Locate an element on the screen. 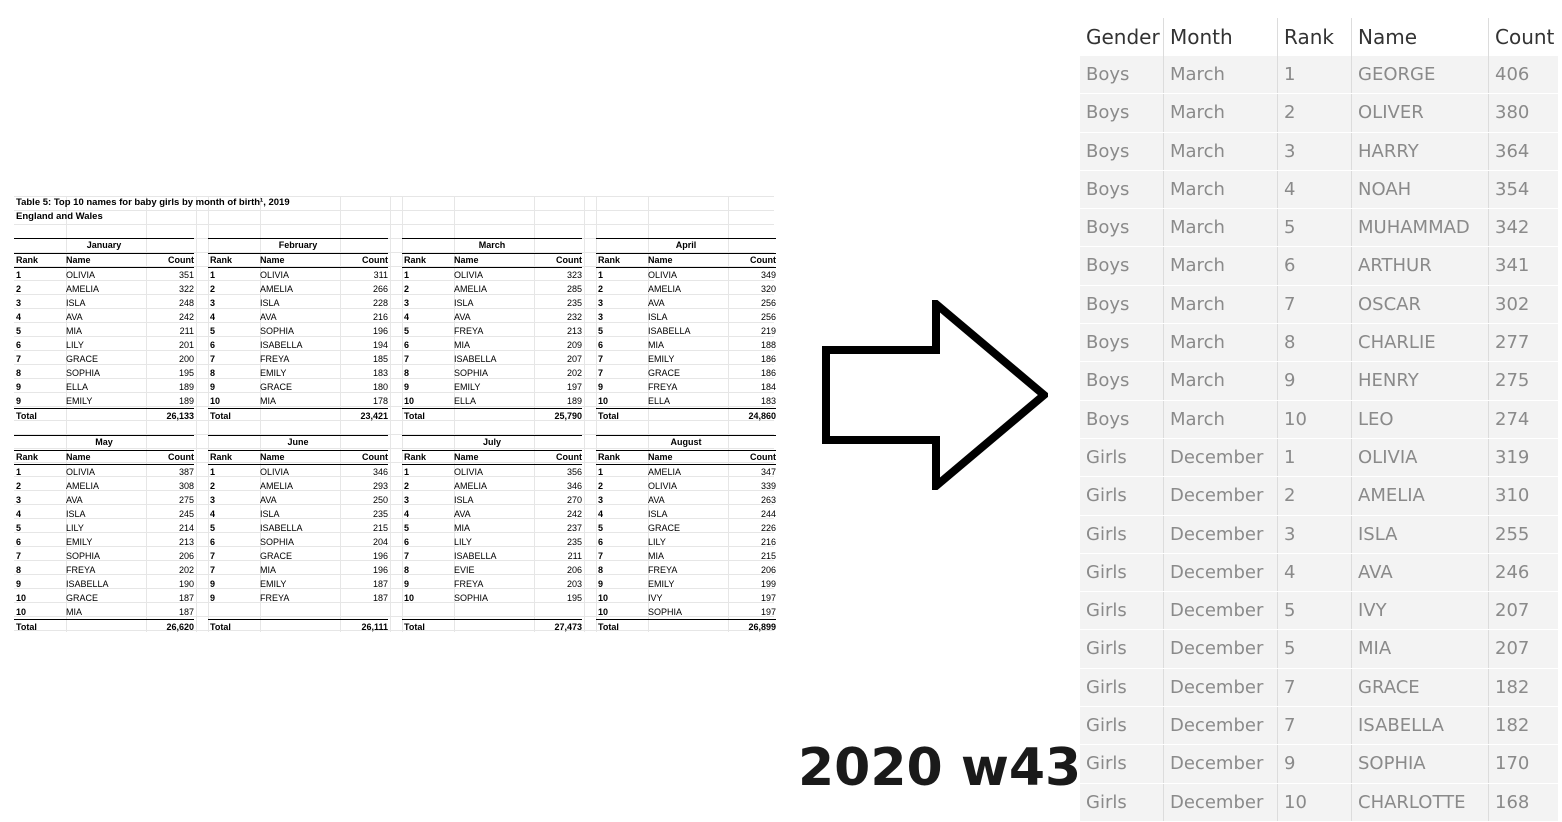 This screenshot has height=822, width=1562. rank-cell: 9 is located at coordinates (19, 401).